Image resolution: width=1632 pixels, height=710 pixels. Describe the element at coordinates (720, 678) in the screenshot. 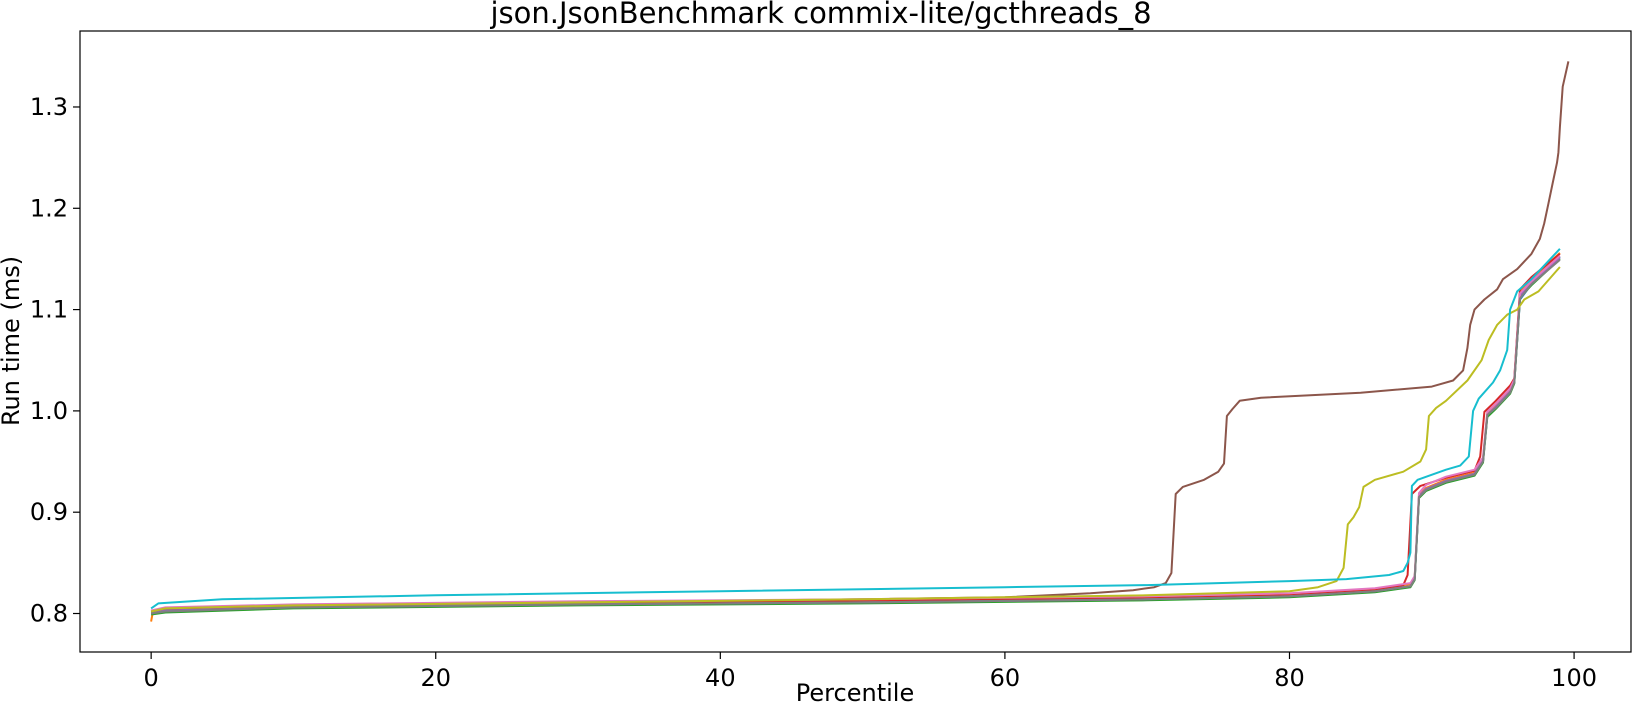

I see `x-tick-label: 40` at that location.